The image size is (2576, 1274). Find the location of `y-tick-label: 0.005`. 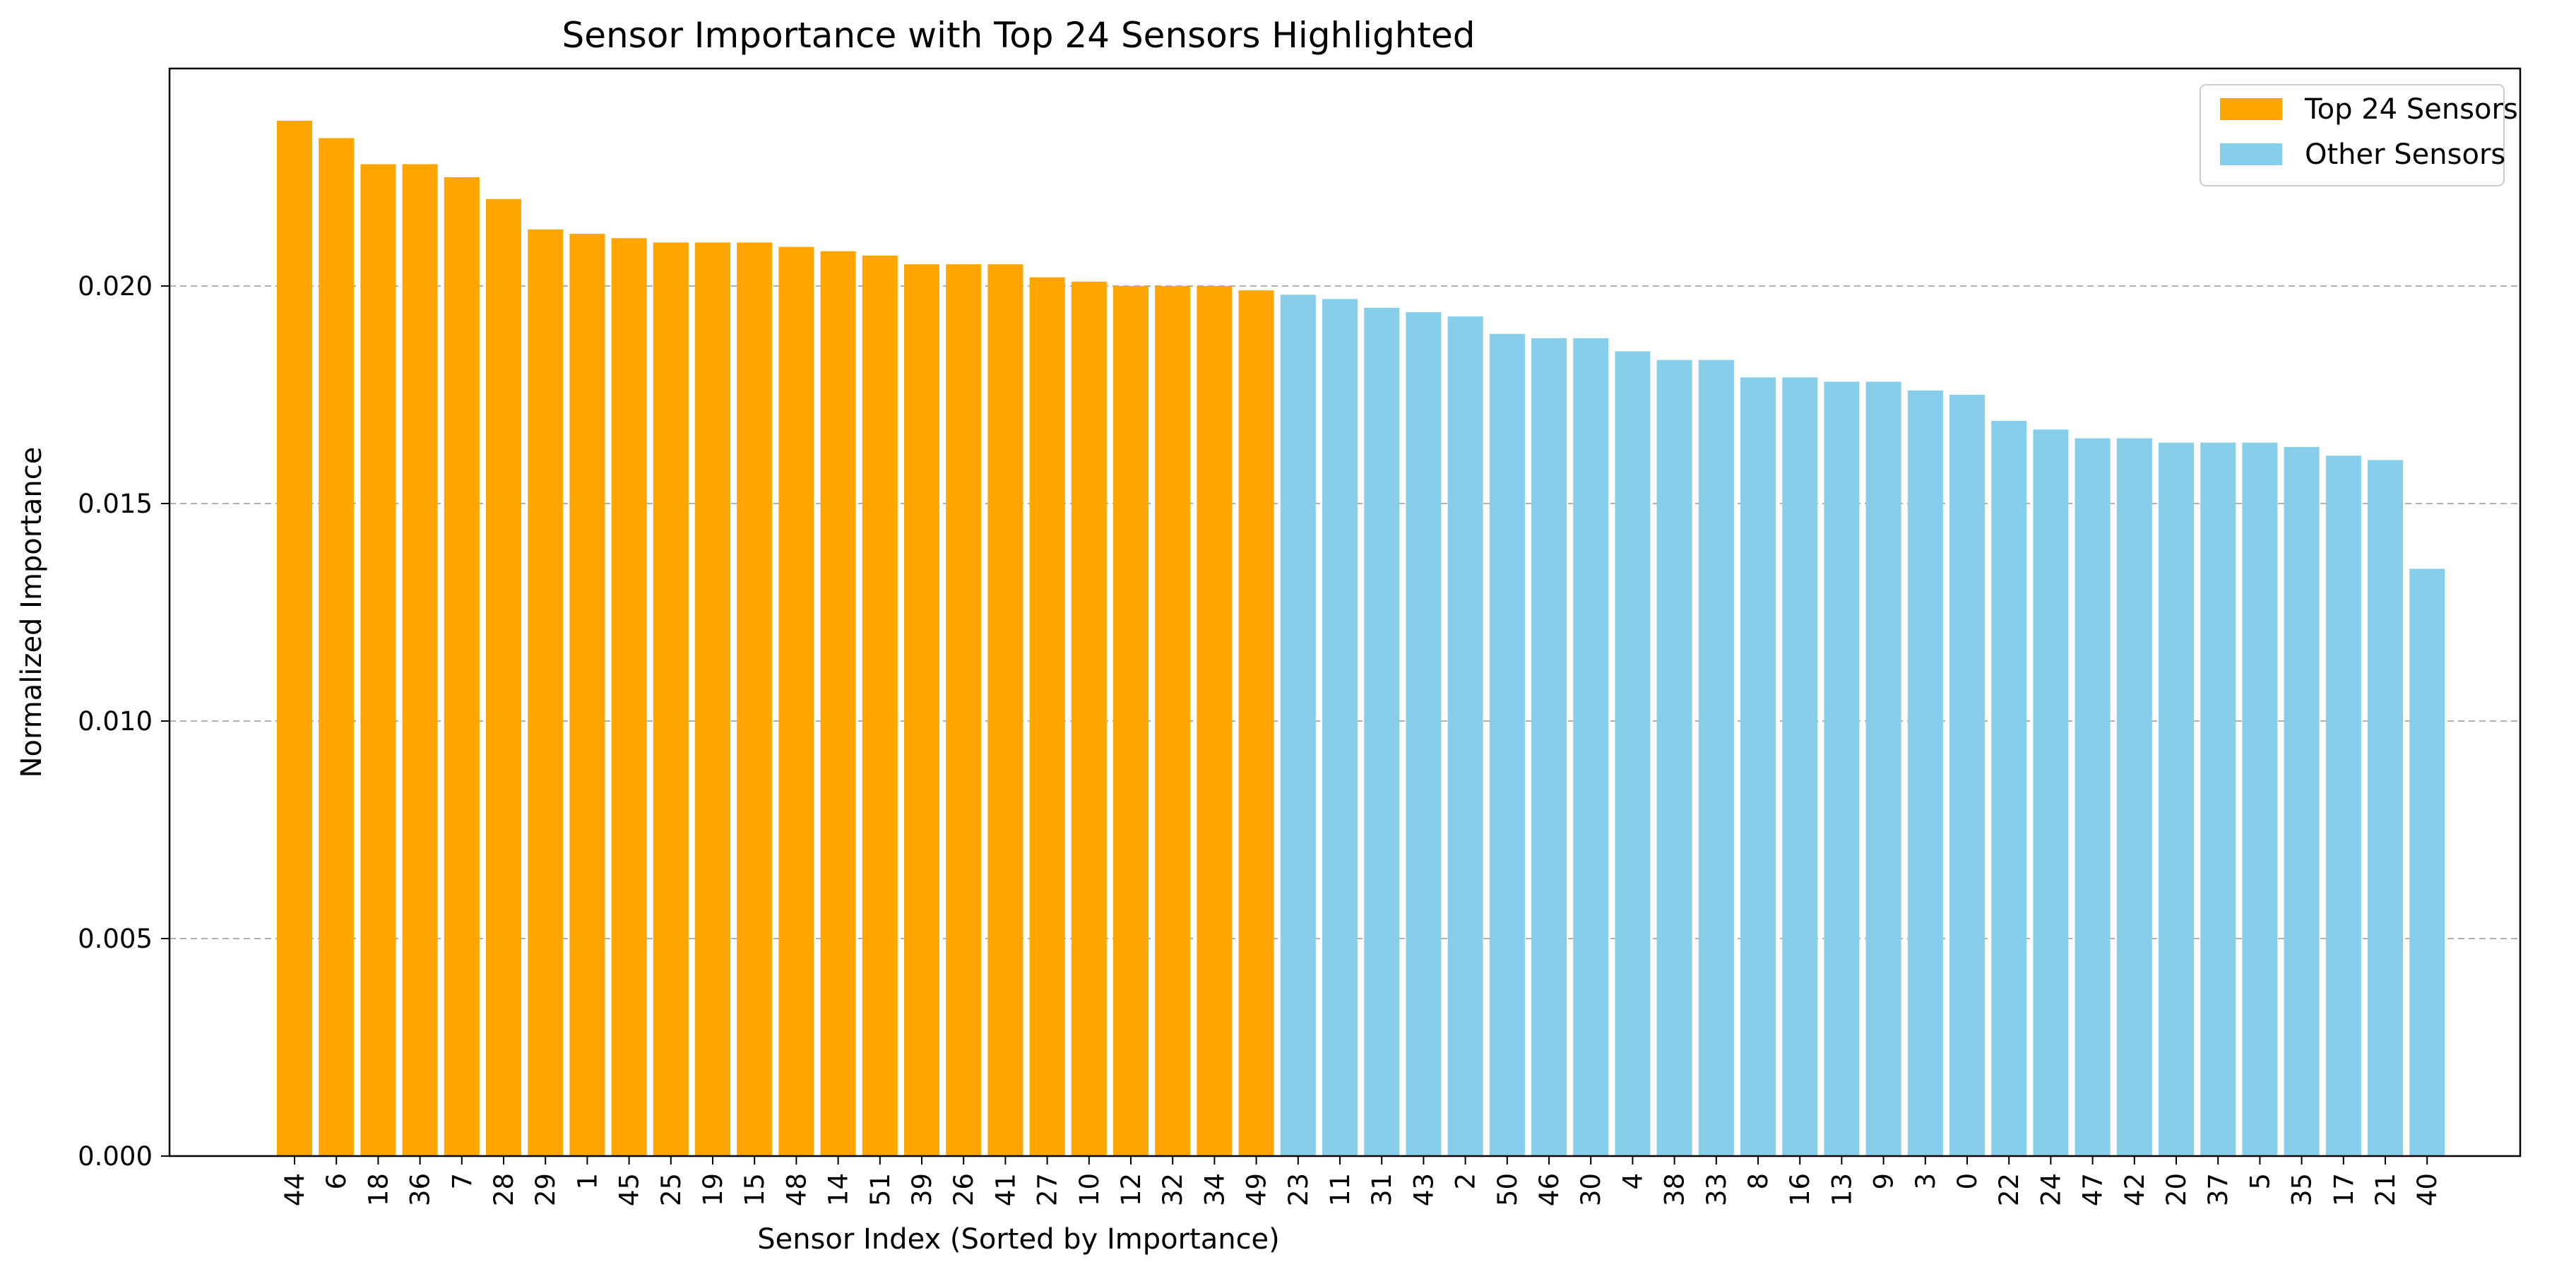

y-tick-label: 0.005 is located at coordinates (115, 939).